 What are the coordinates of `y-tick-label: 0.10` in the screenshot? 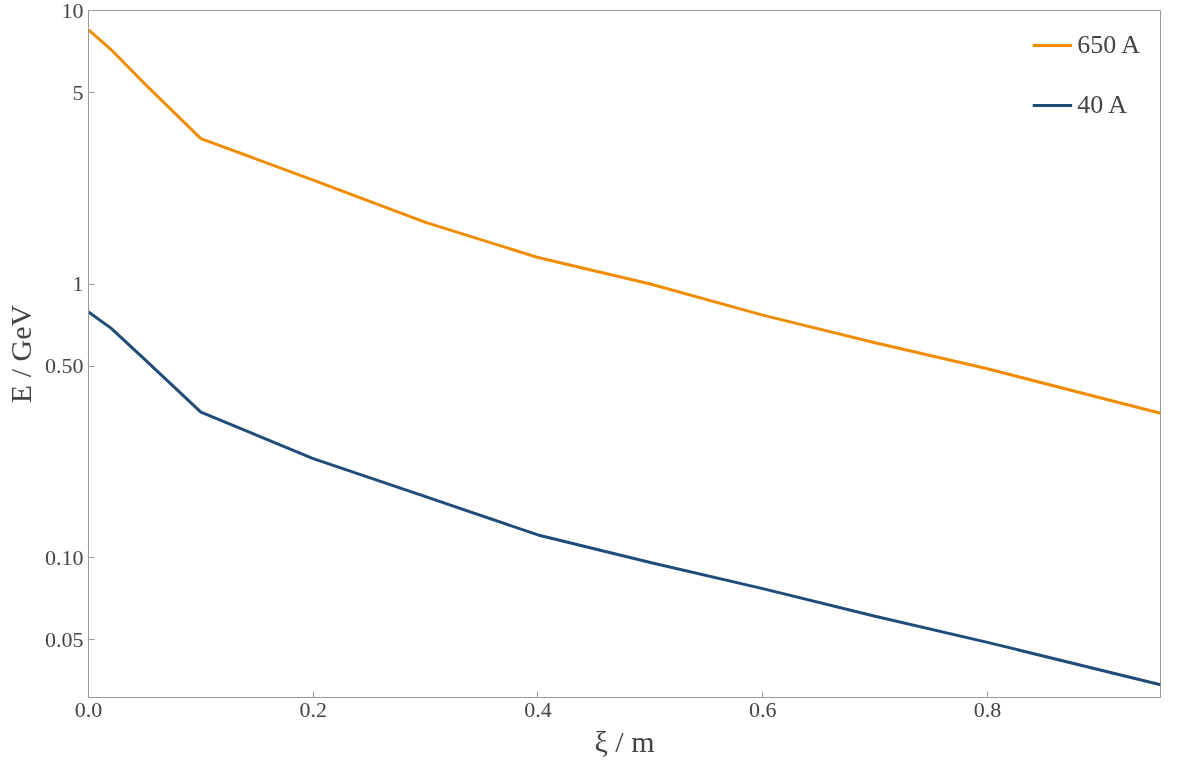 It's located at (64, 557).